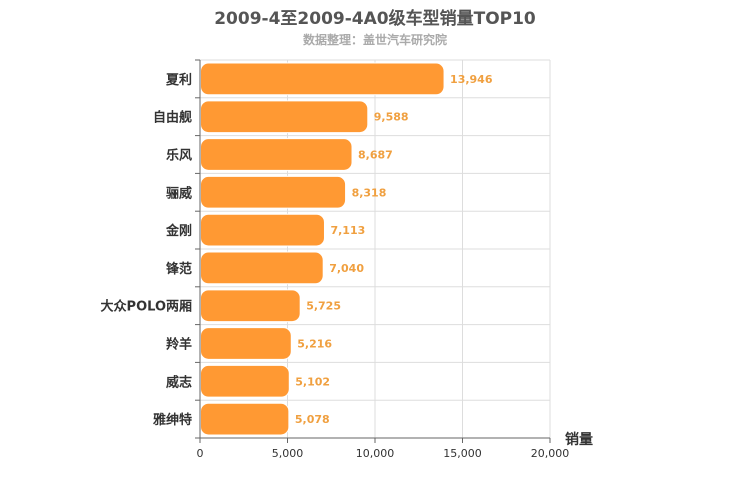  I want to click on value-label: 9,588, so click(391, 117).